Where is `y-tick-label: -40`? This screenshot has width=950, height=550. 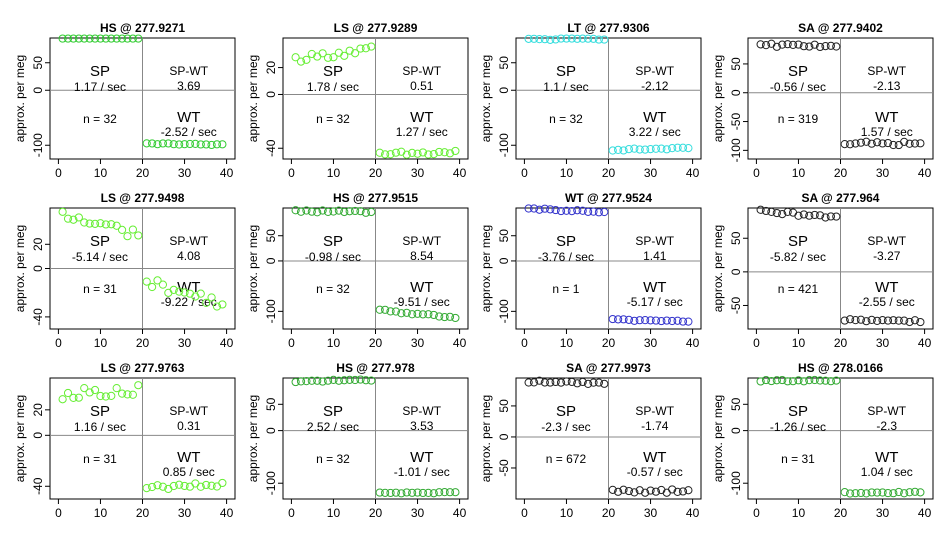
y-tick-label: -40 is located at coordinates (38, 486).